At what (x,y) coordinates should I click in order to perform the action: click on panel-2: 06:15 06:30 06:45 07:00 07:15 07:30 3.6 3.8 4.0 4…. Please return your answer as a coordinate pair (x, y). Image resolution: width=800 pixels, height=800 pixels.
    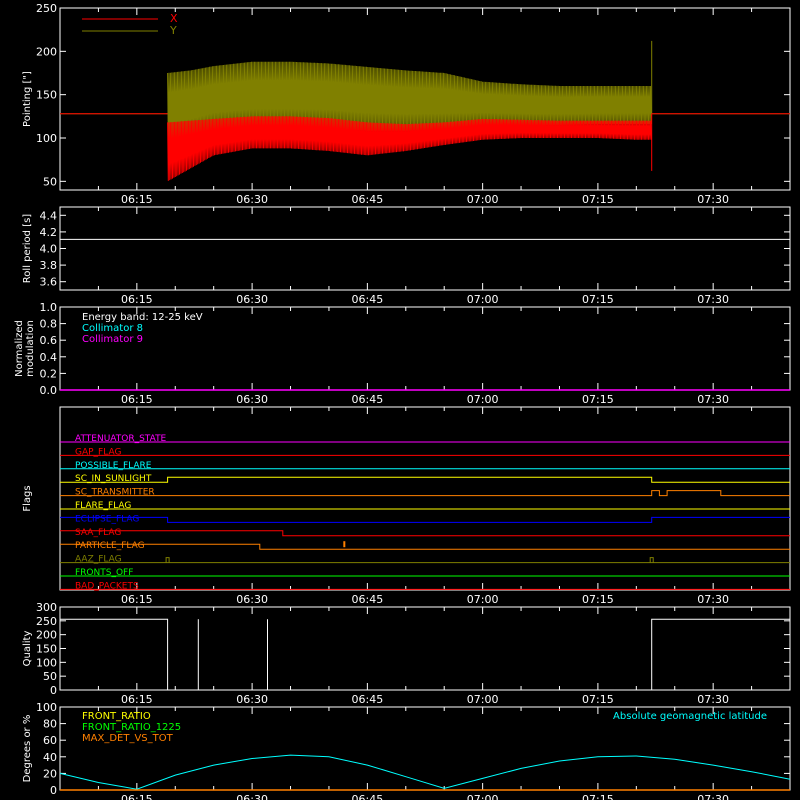
    Looking at the image, I should click on (406, 256).